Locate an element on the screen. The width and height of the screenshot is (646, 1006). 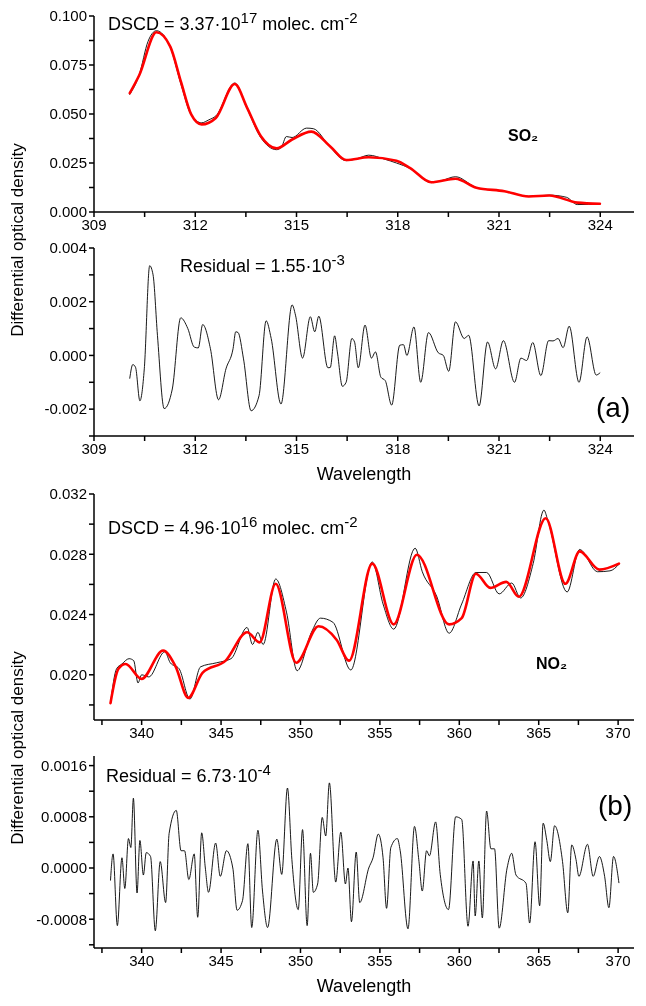
annotation: Residual = 6.73·10$^{-4}$ is located at coordinates (188, 774).